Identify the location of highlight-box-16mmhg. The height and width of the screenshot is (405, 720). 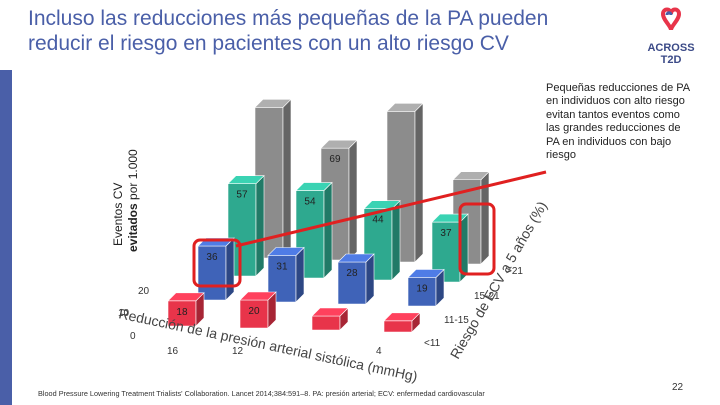
(217, 263).